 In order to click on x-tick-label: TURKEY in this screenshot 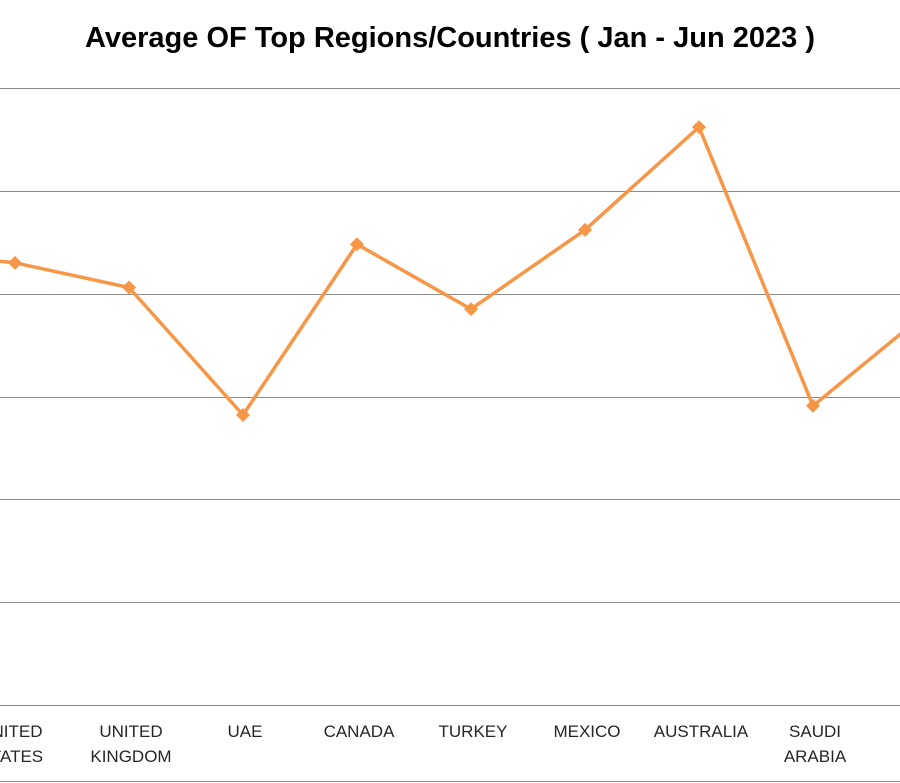, I will do `click(473, 731)`.